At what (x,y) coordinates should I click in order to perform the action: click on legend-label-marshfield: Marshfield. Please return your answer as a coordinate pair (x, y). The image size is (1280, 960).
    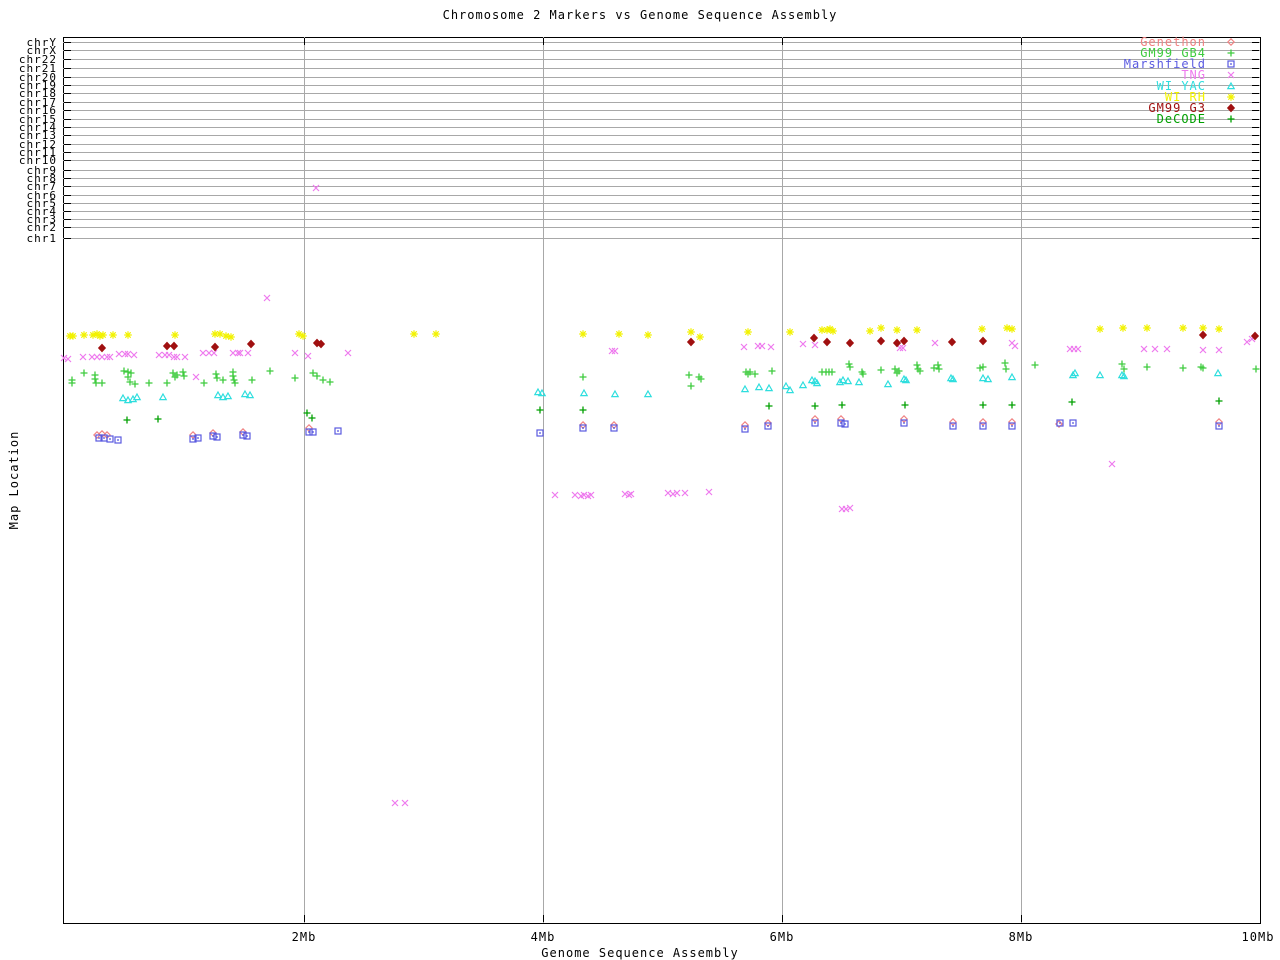
    Looking at the image, I should click on (1164, 64).